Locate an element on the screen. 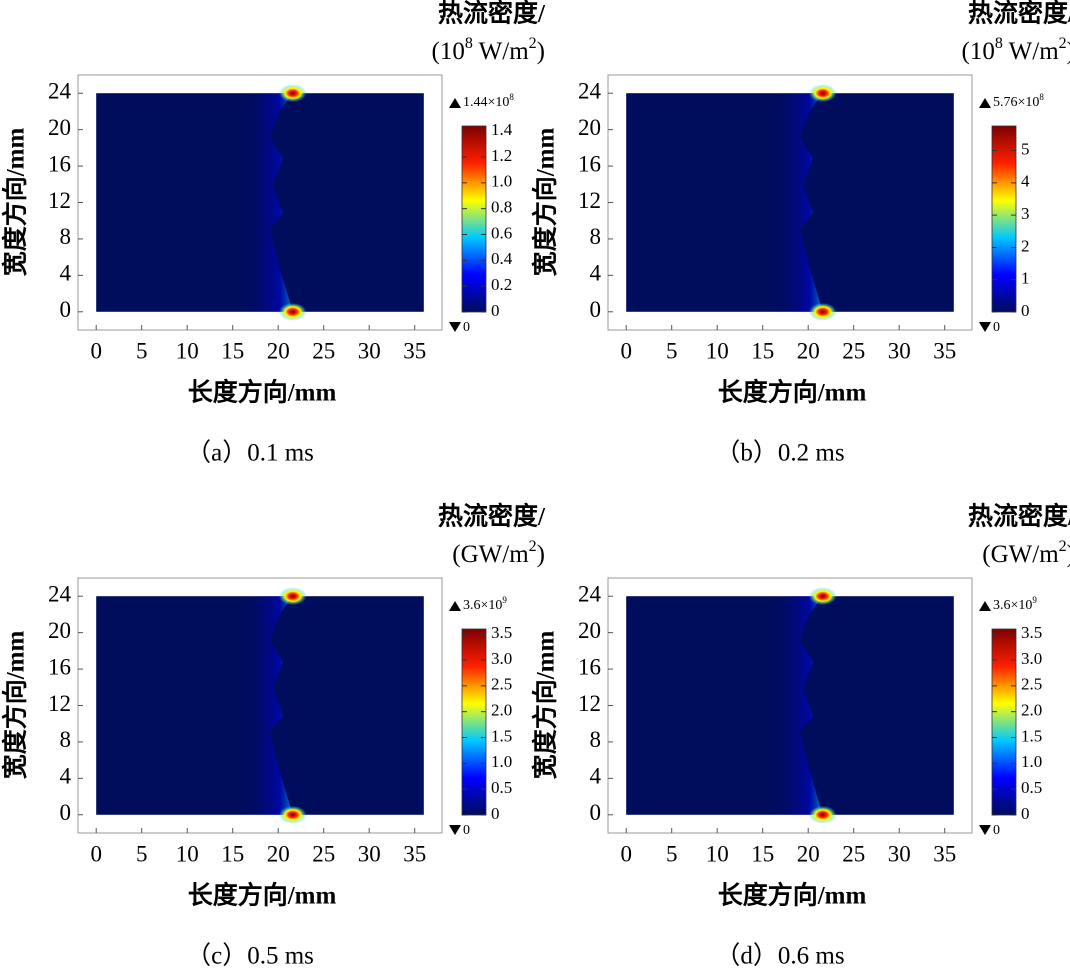  x-tick-label: 0 is located at coordinates (626, 350).